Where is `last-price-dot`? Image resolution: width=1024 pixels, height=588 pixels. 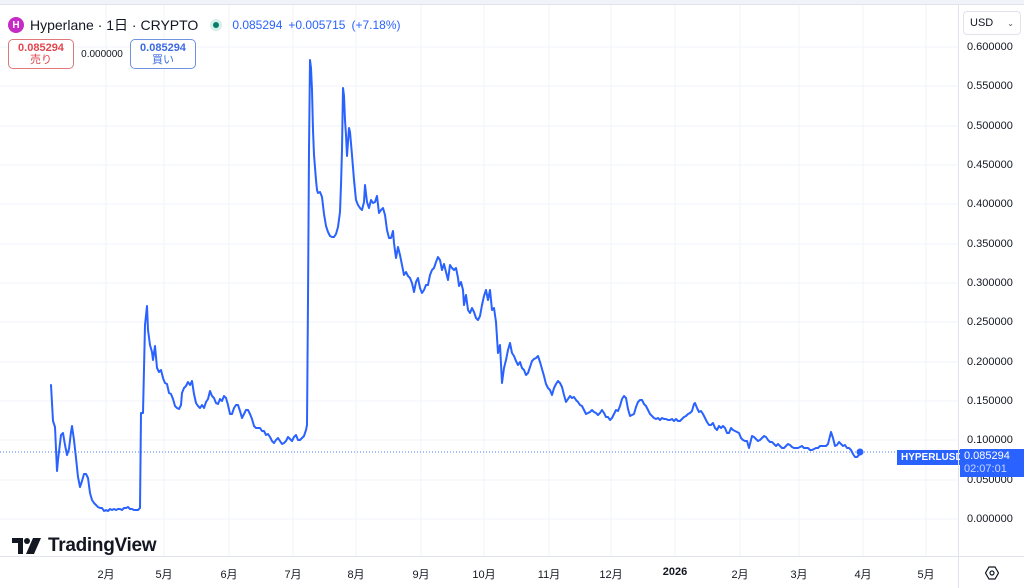
last-price-dot is located at coordinates (860, 452).